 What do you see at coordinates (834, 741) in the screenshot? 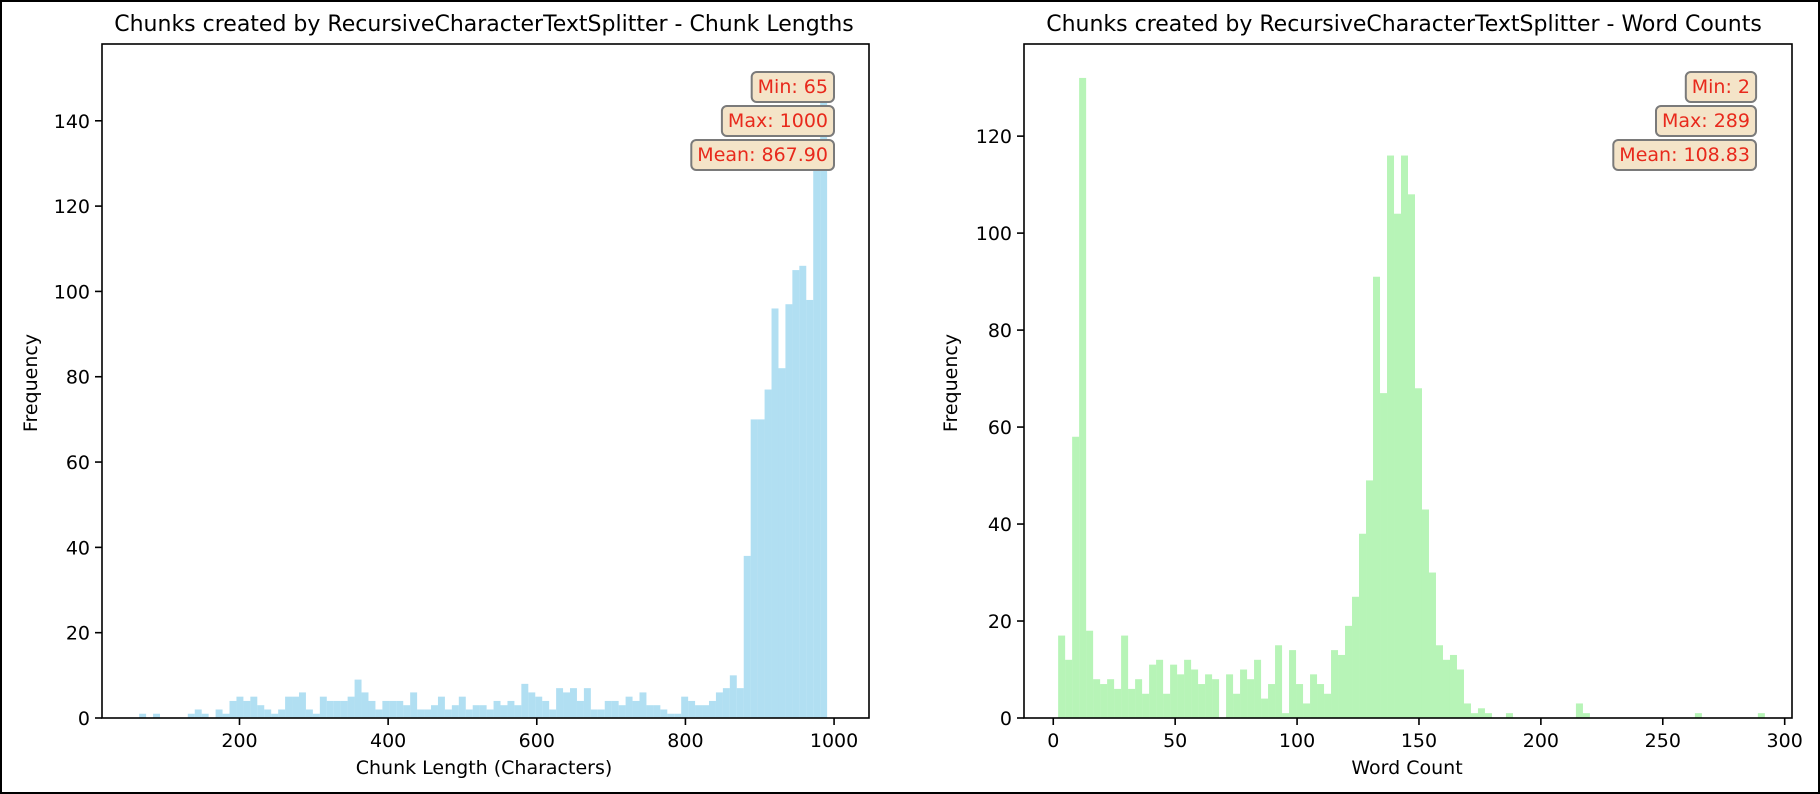
I see `x-tick-label: 1000` at bounding box center [834, 741].